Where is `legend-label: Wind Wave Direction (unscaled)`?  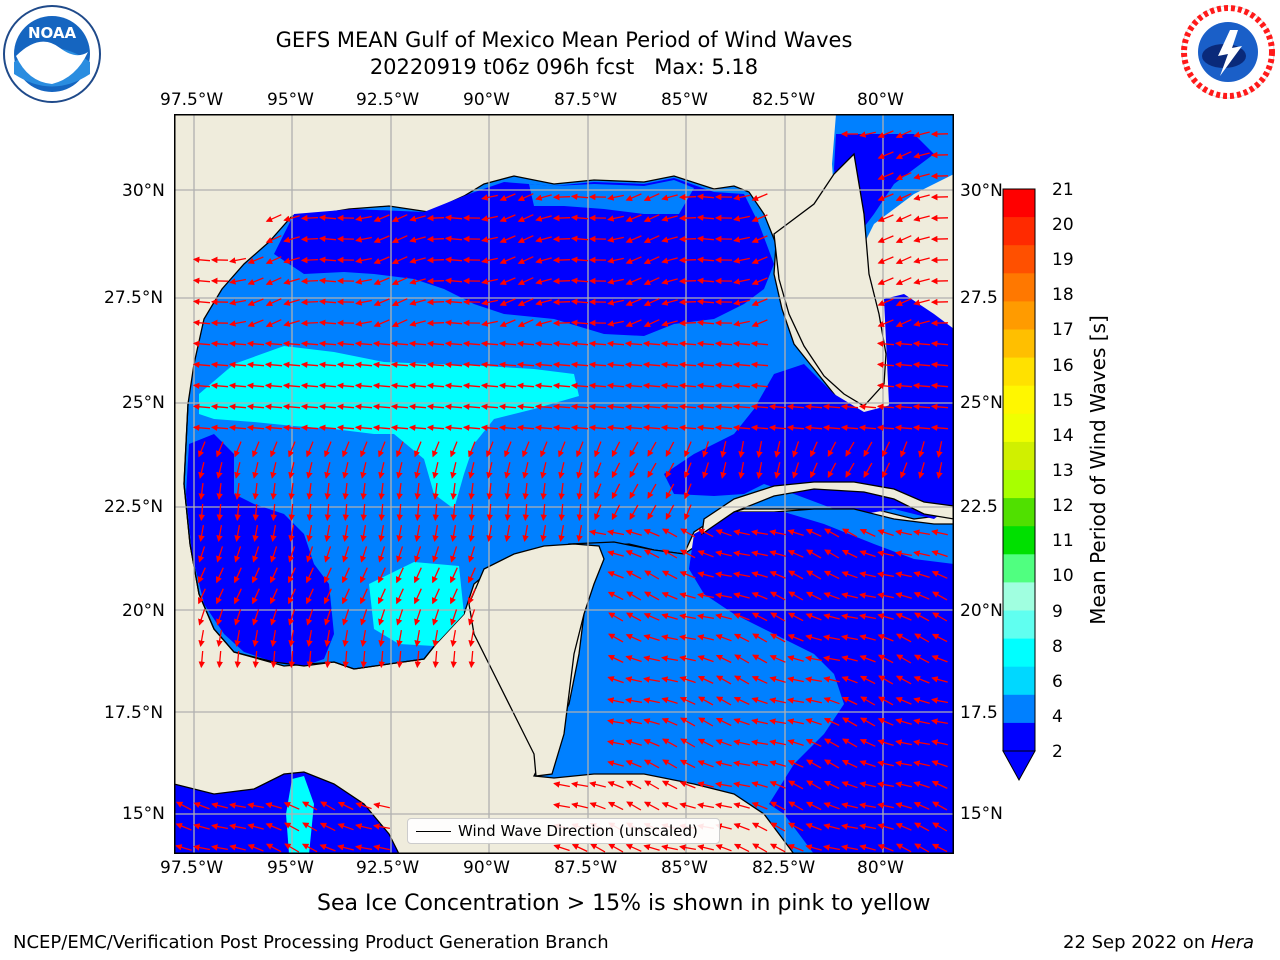
legend-label: Wind Wave Direction (unscaled) is located at coordinates (578, 831).